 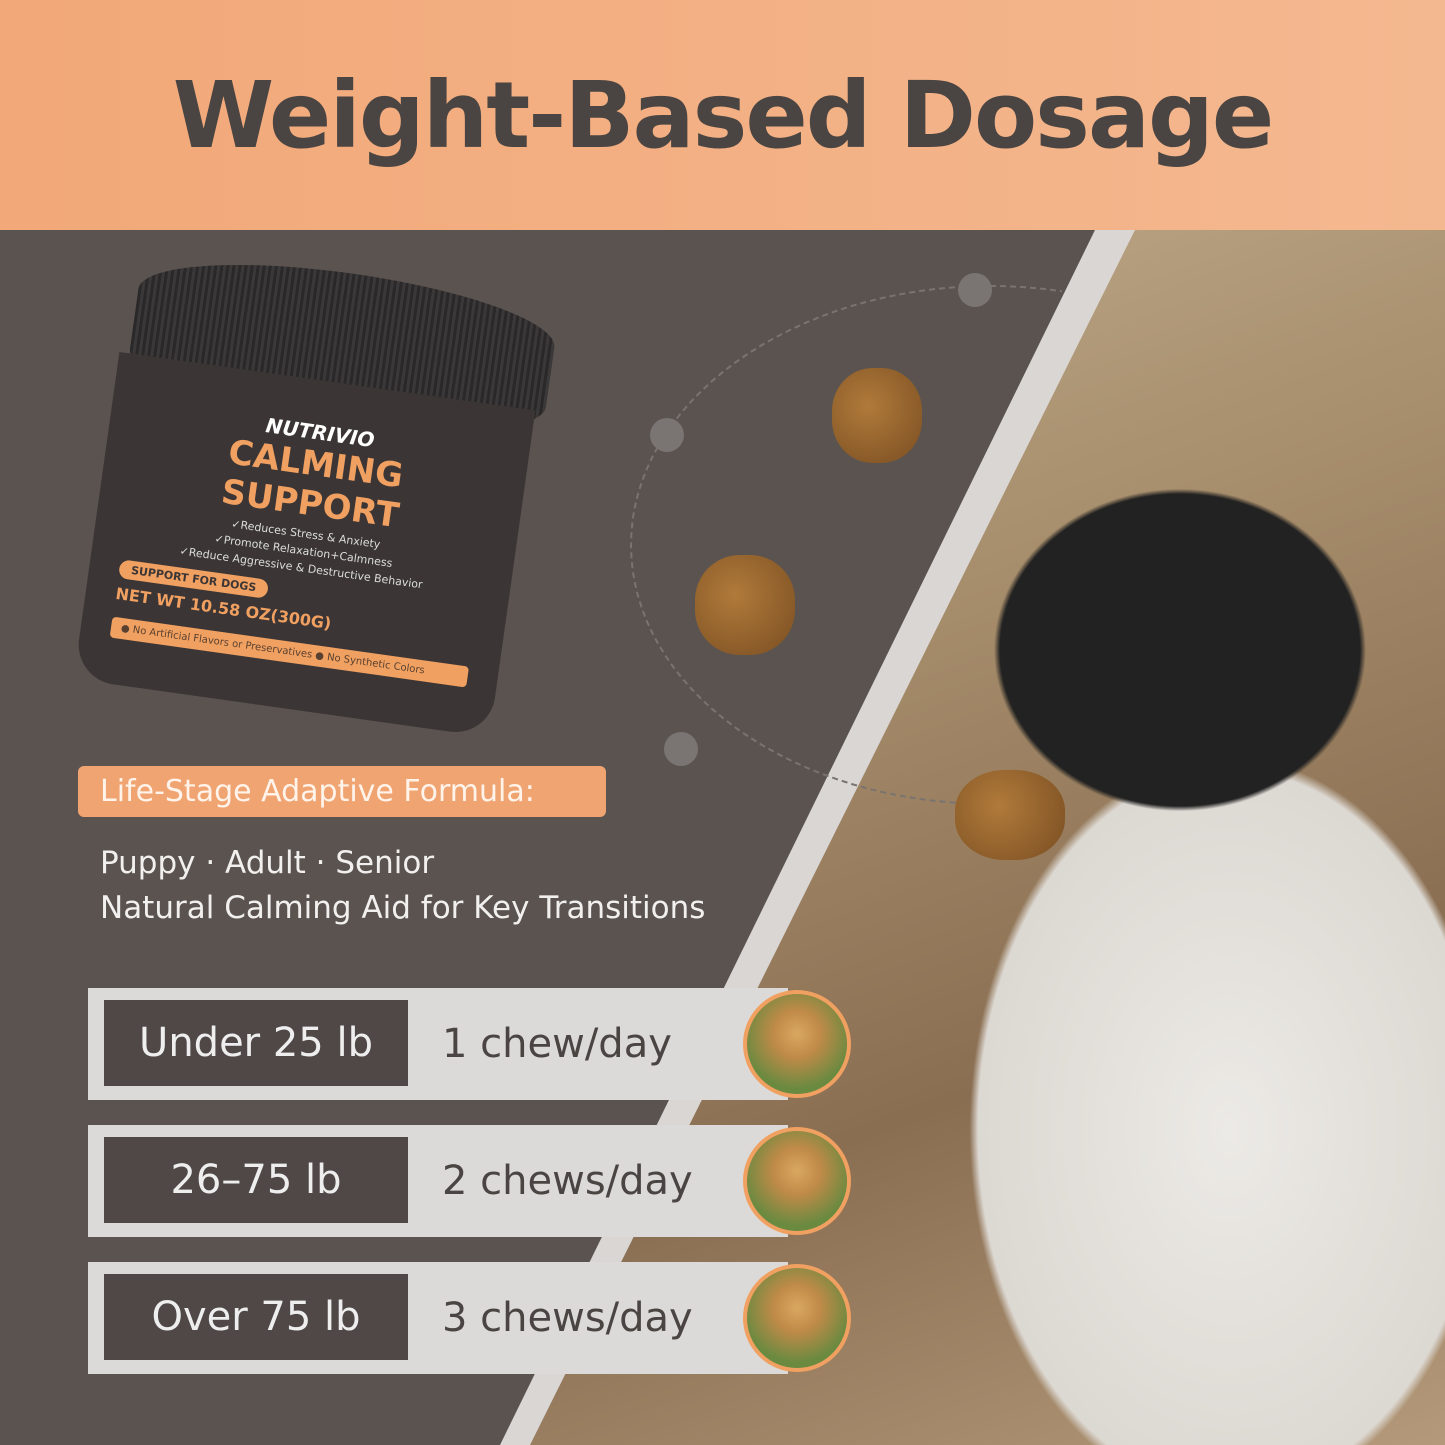 What do you see at coordinates (256, 1043) in the screenshot?
I see `weight-label: Under 25 lb` at bounding box center [256, 1043].